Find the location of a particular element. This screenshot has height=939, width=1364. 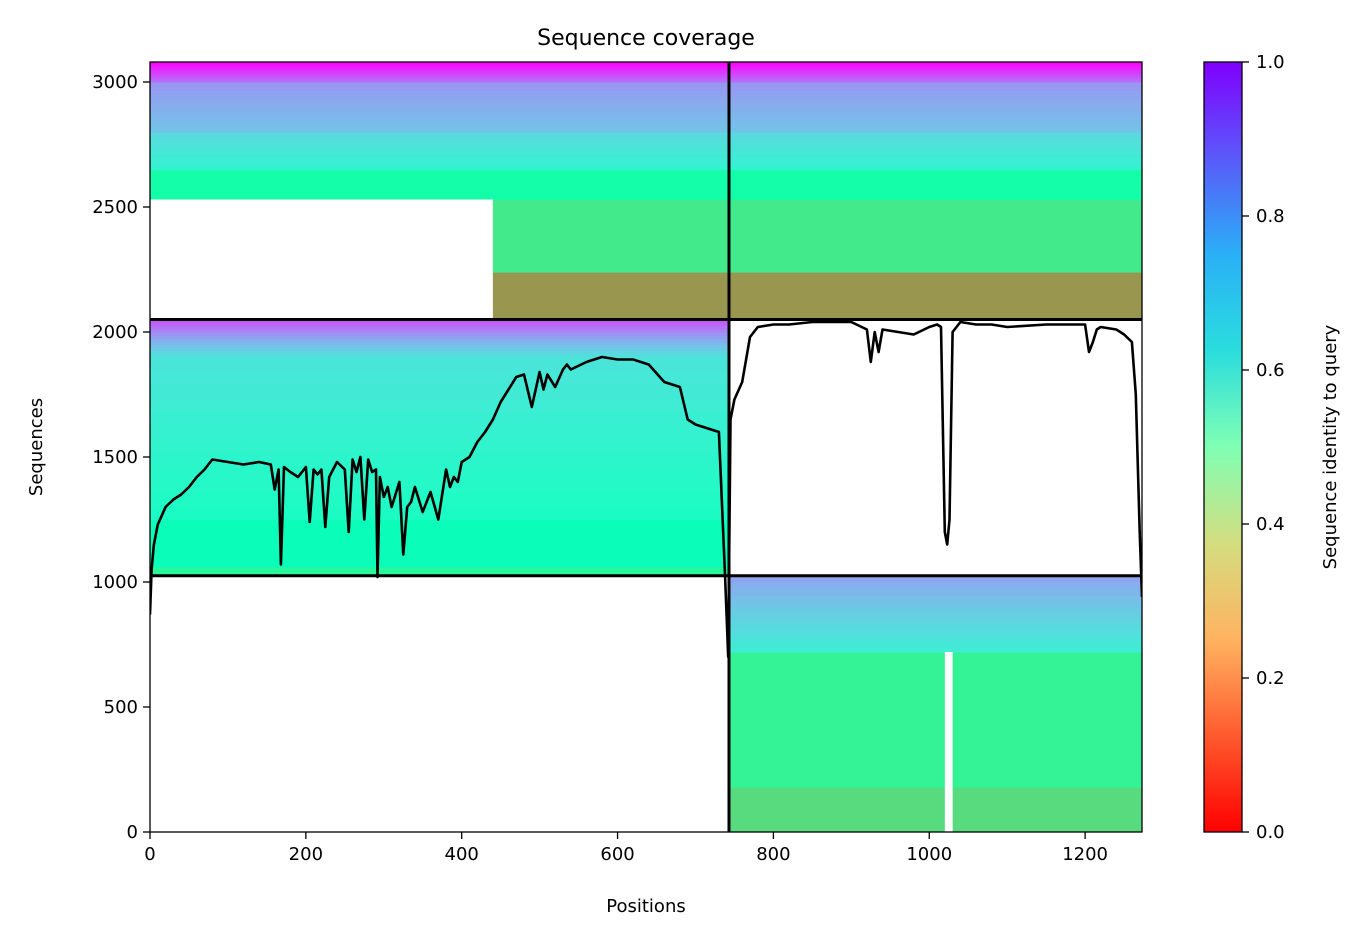

colorbar-label: Sequence identity to query is located at coordinates (1330, 446).